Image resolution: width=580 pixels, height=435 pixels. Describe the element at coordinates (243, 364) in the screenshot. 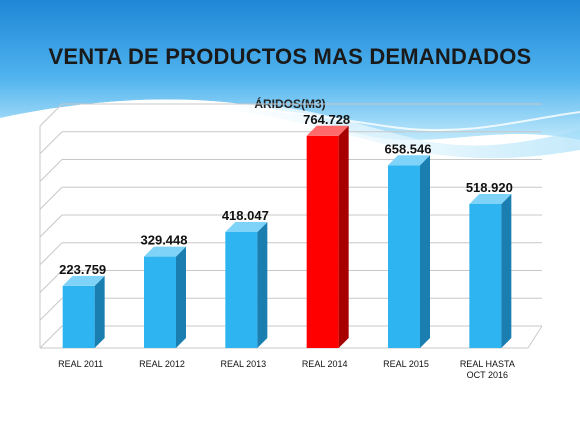

I see `category-label: REAL 2013` at that location.